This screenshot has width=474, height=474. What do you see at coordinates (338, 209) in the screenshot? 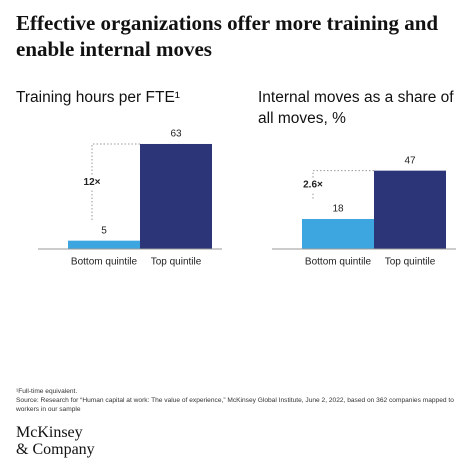
I see `value-label: 18` at bounding box center [338, 209].